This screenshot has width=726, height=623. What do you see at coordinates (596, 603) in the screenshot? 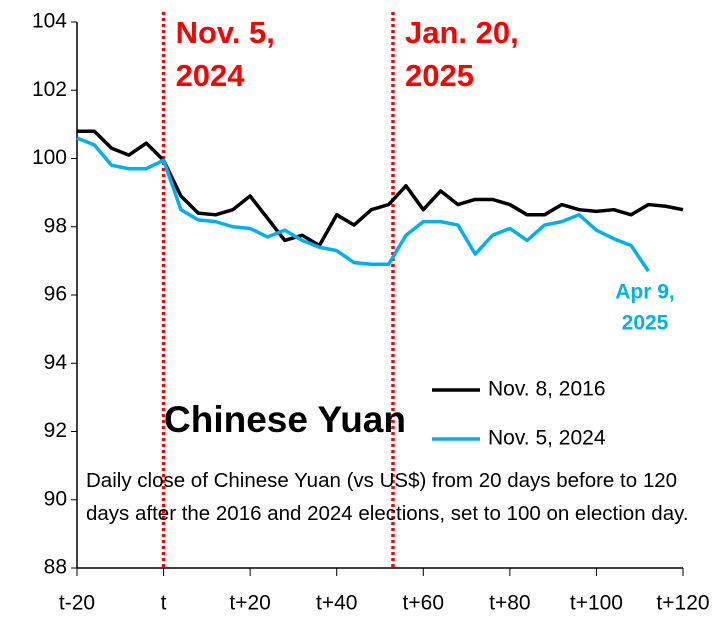
I see `x-tick-label: t+100` at bounding box center [596, 603].